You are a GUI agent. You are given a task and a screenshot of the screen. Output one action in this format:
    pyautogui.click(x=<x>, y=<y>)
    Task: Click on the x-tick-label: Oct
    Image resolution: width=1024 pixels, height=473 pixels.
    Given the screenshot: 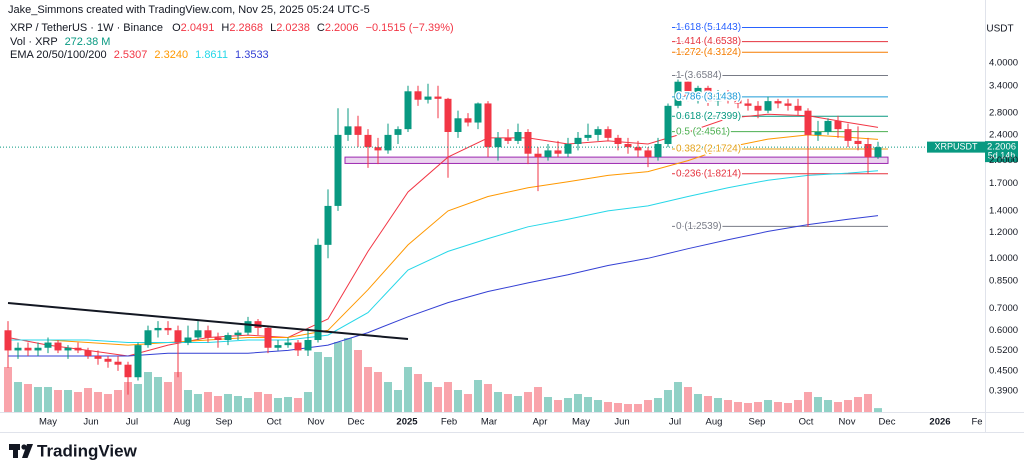 What is the action you would take?
    pyautogui.click(x=274, y=422)
    